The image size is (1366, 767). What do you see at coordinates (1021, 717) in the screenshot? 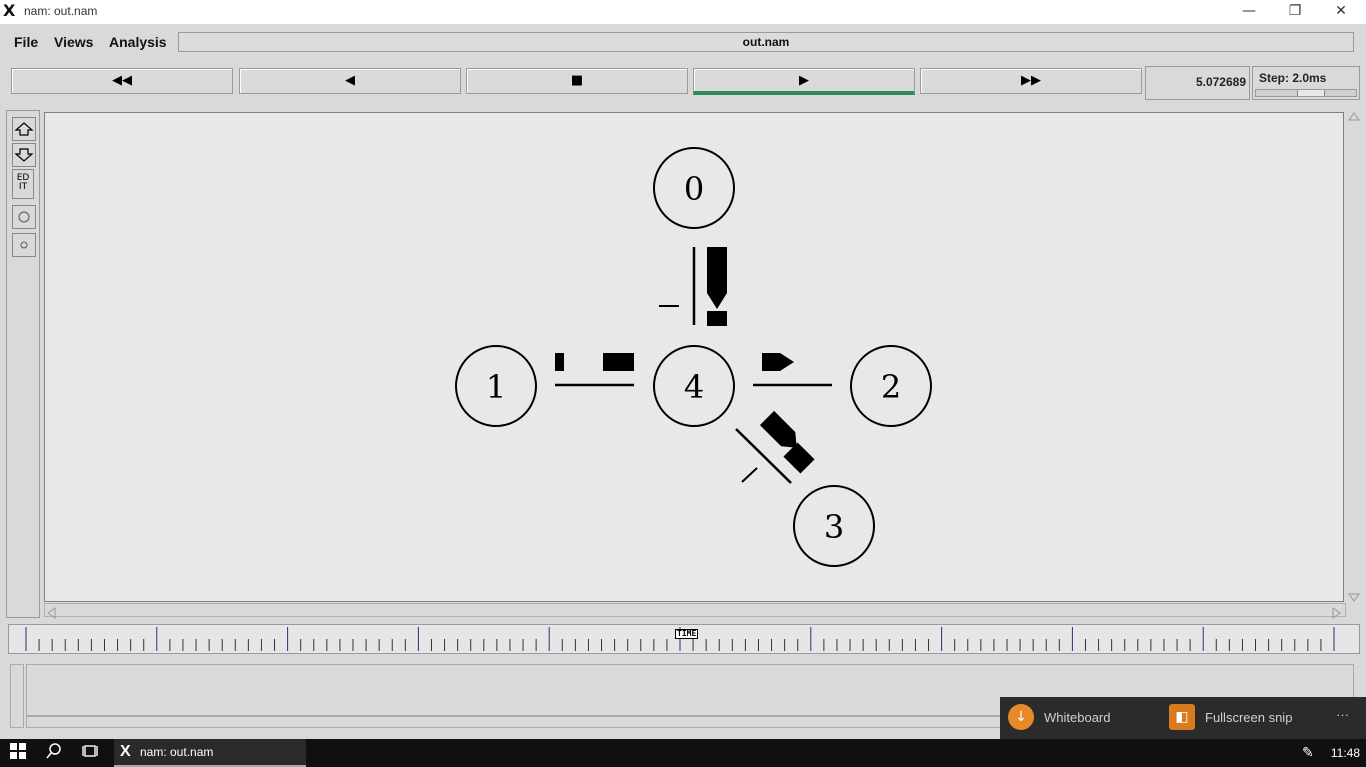
I see `download-icon: ↓` at bounding box center [1021, 717].